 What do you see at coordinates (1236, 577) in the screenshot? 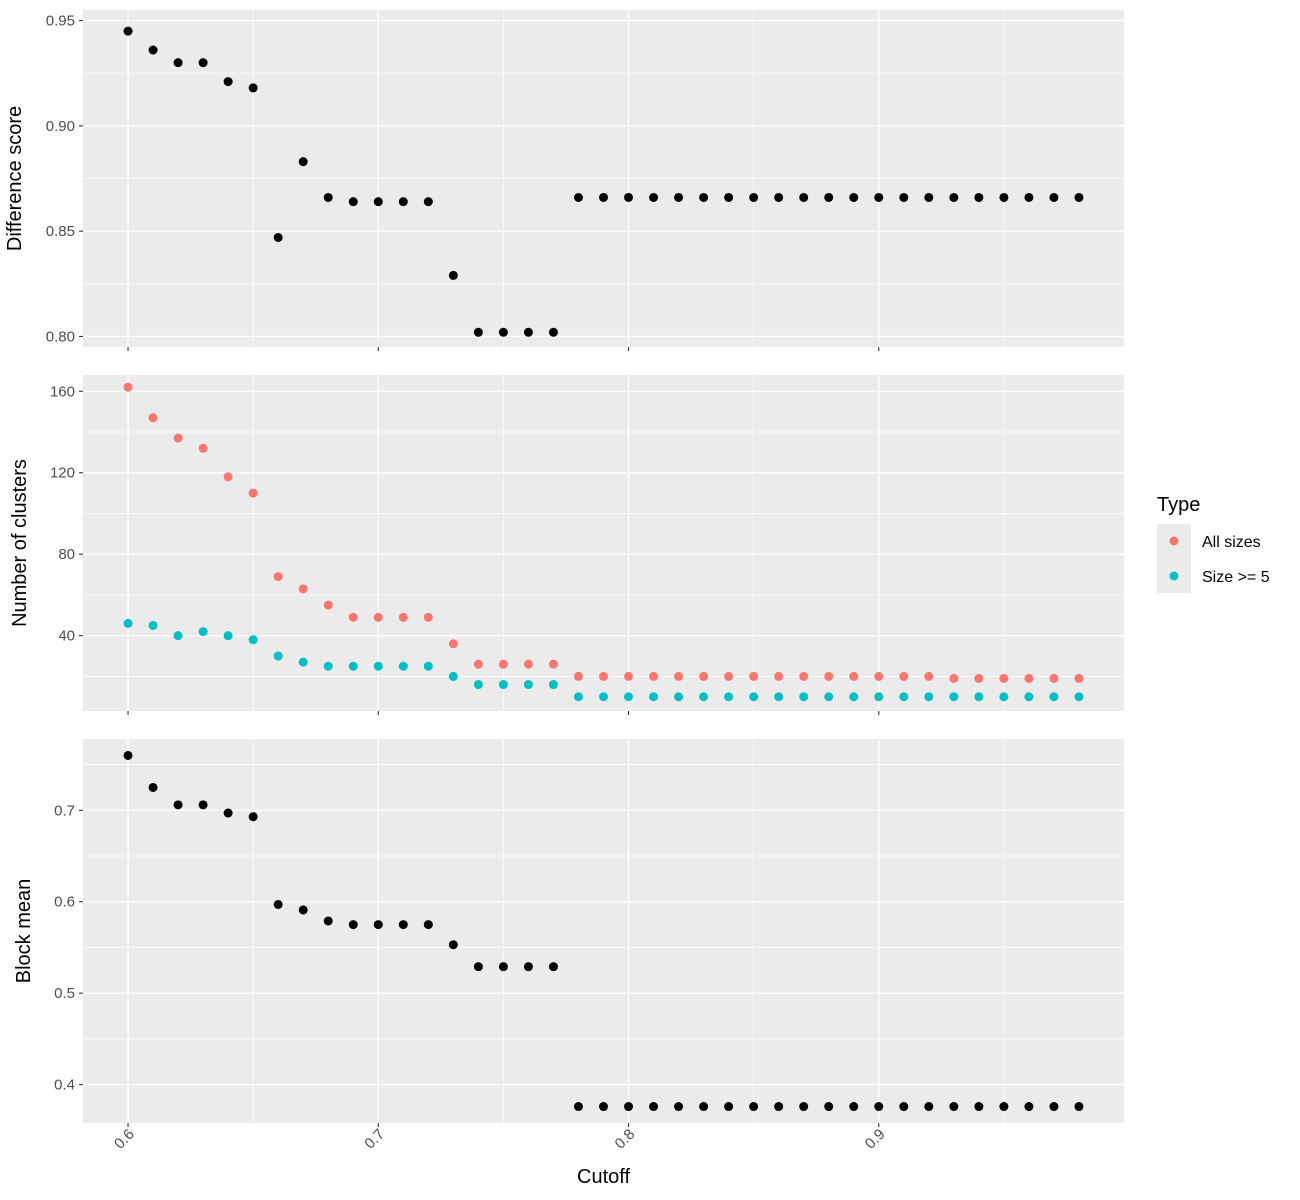
I see `legend-label-size-ge-5: Size >= 5` at bounding box center [1236, 577].